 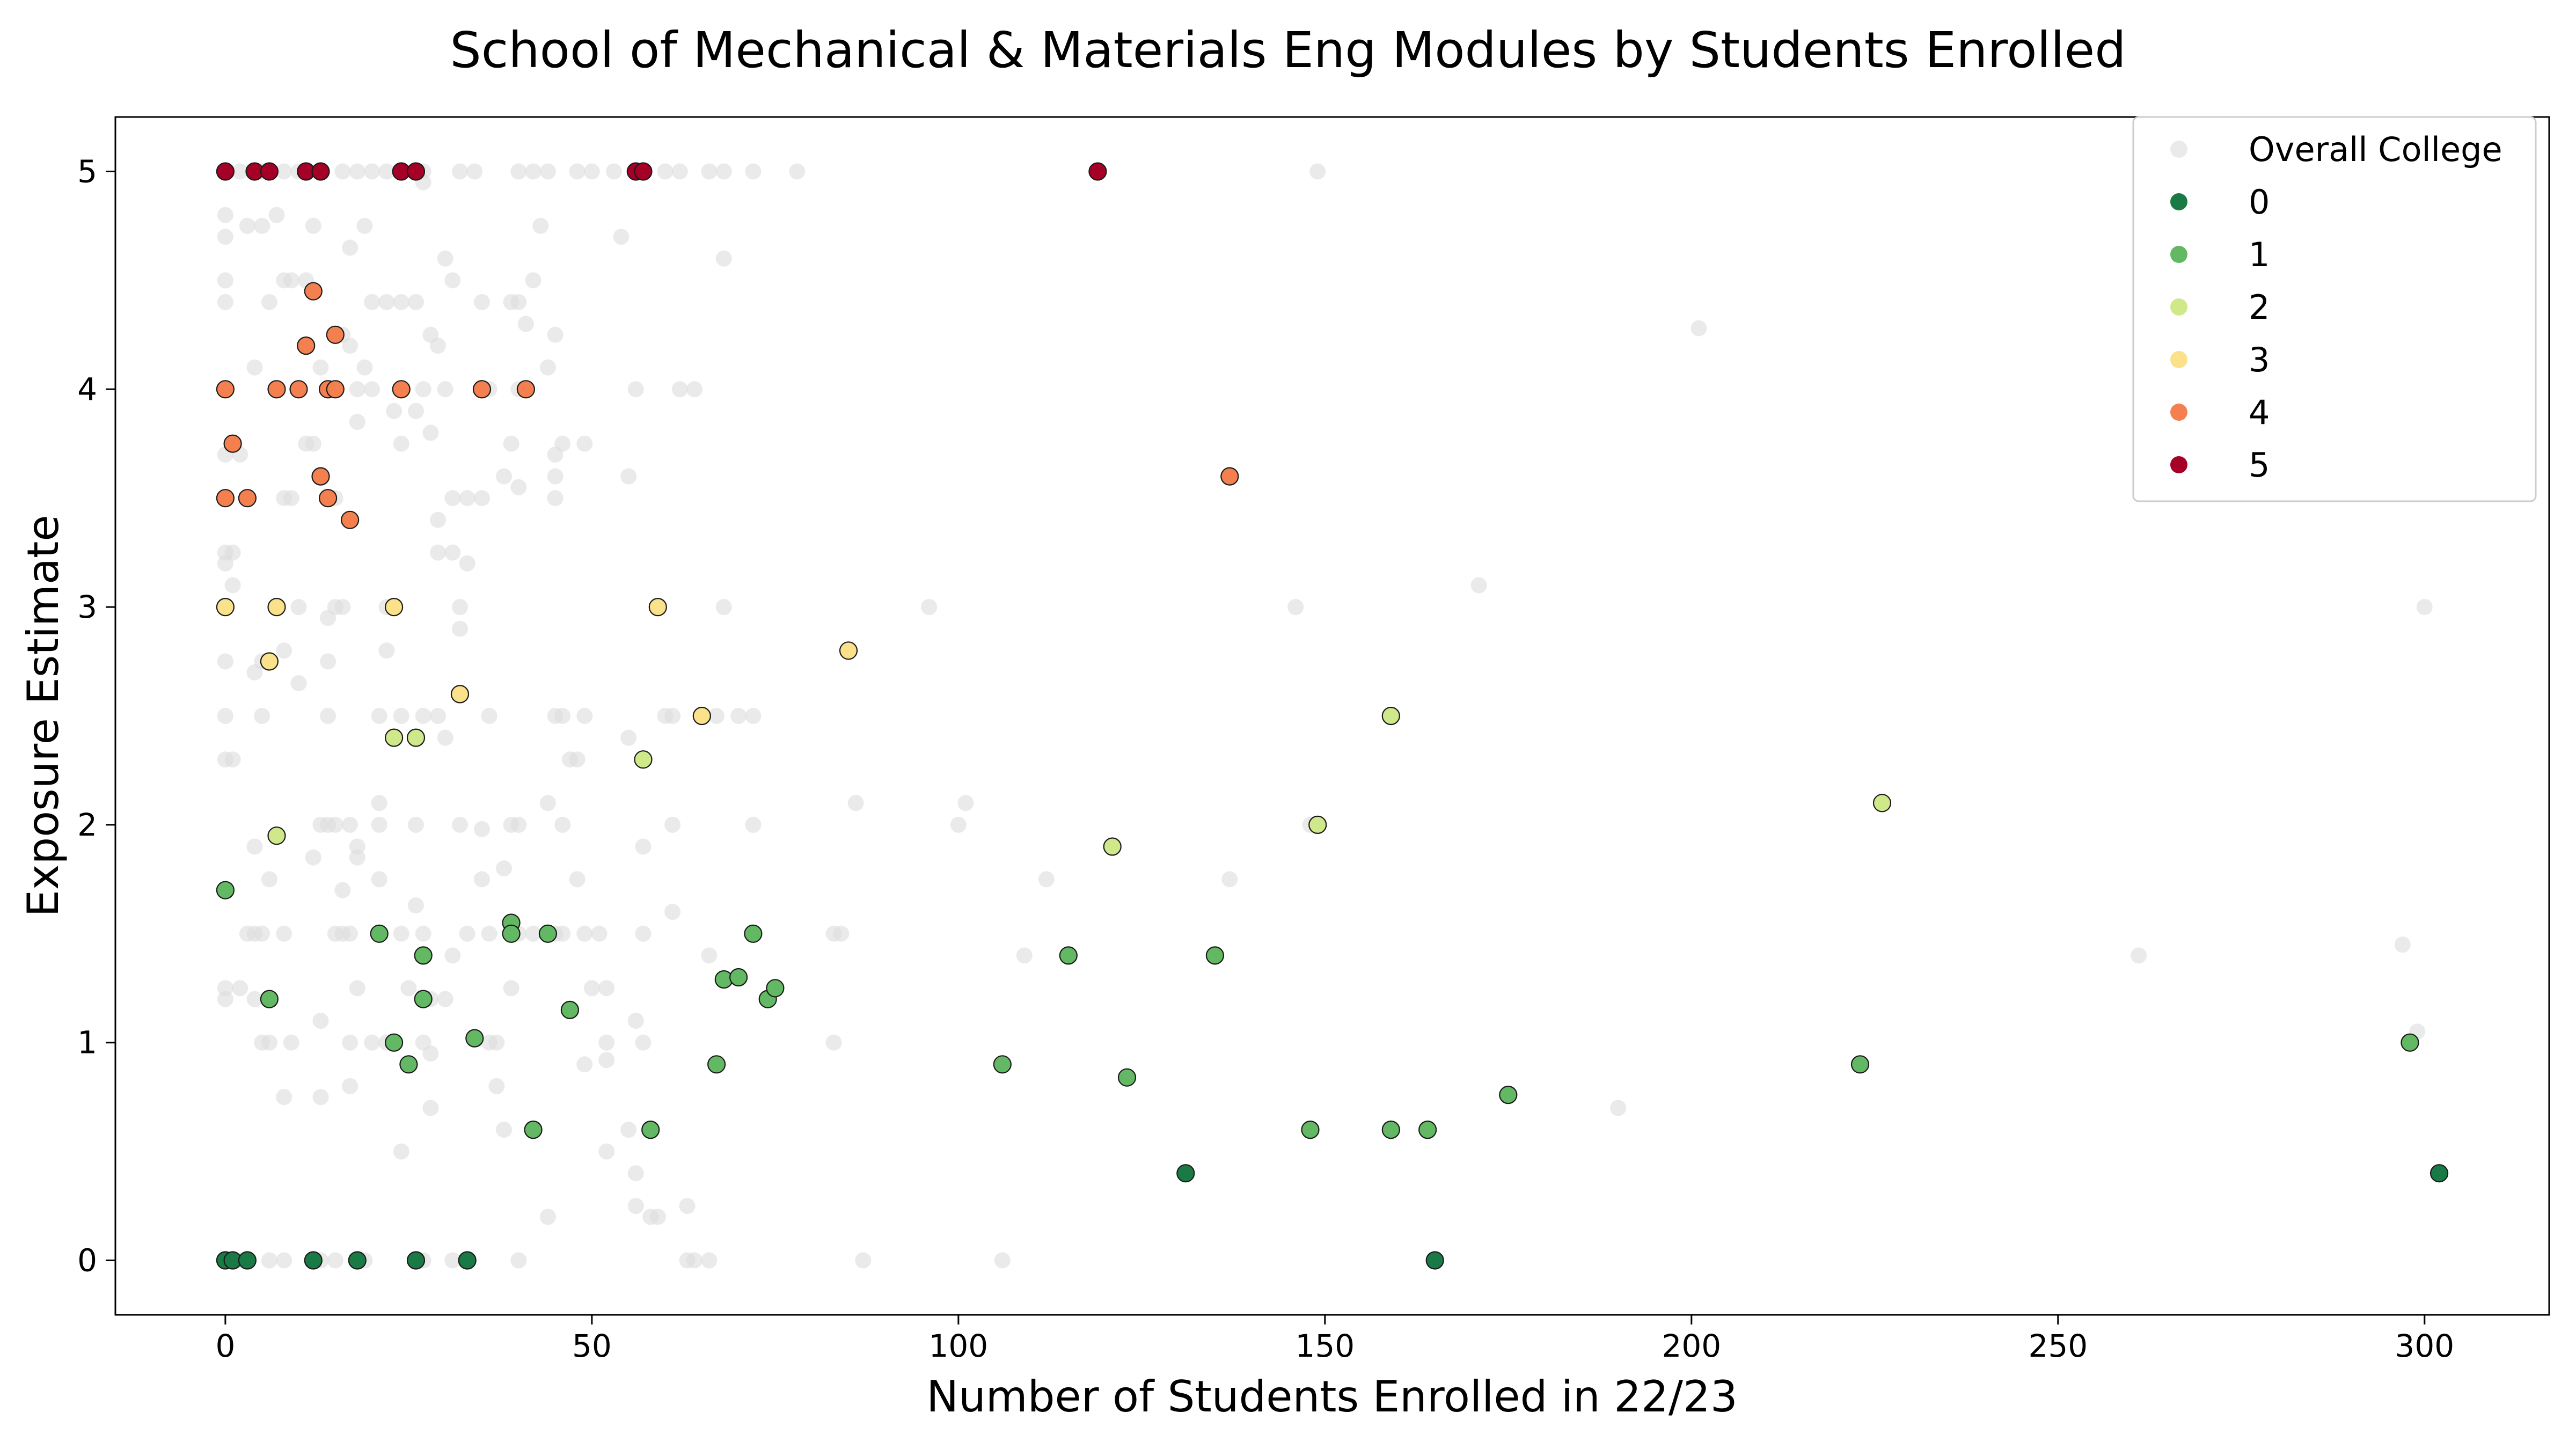 I want to click on y-tick-label: 1, so click(x=87, y=1042).